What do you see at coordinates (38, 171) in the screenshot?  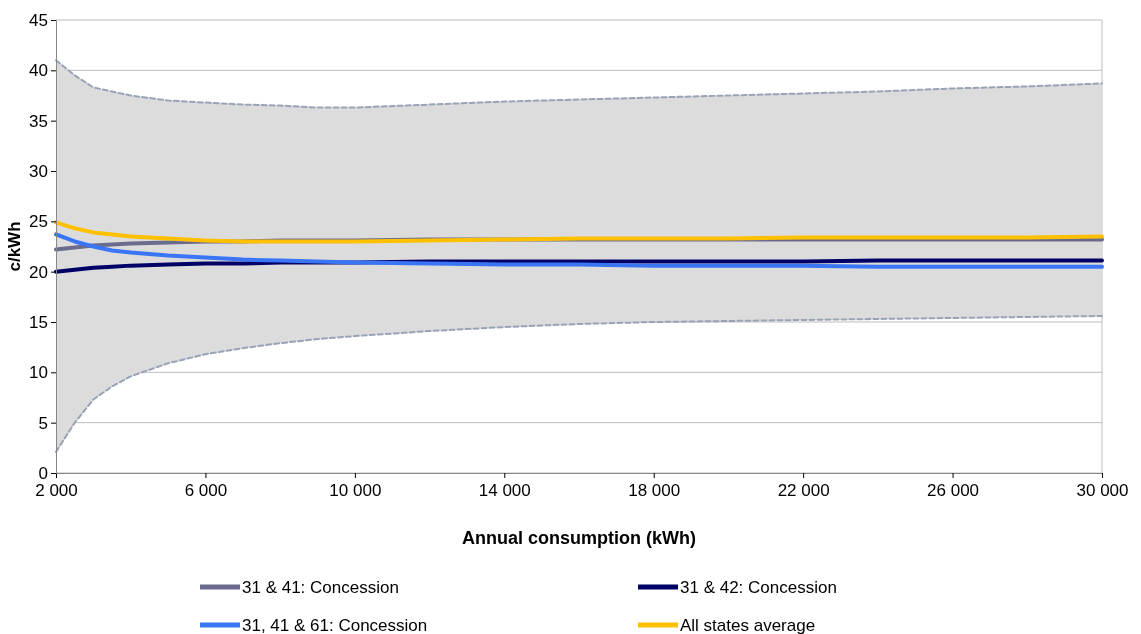 I see `y-tick-label: 30` at bounding box center [38, 171].